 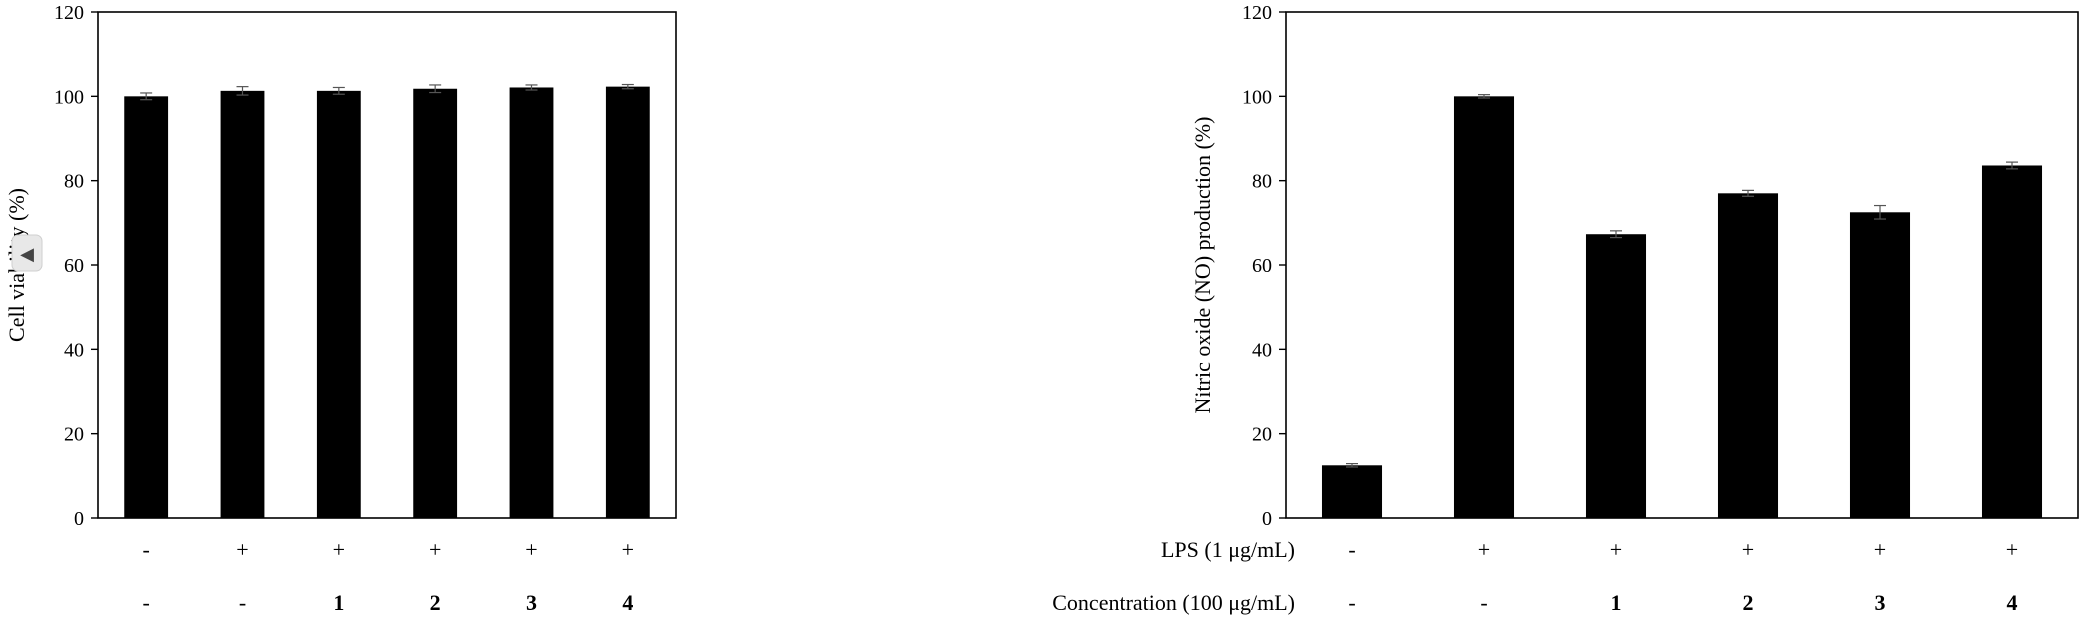 I want to click on collapse-toggle-bg, so click(x=27, y=253).